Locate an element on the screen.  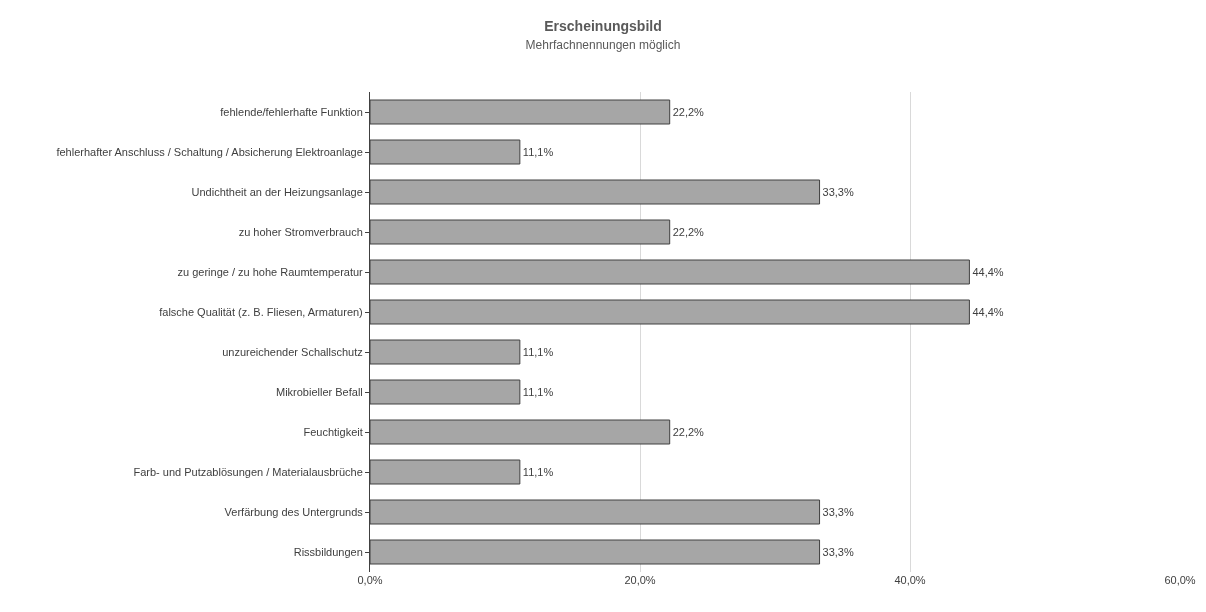
x-tick-label: 20,0% is located at coordinates (640, 580).